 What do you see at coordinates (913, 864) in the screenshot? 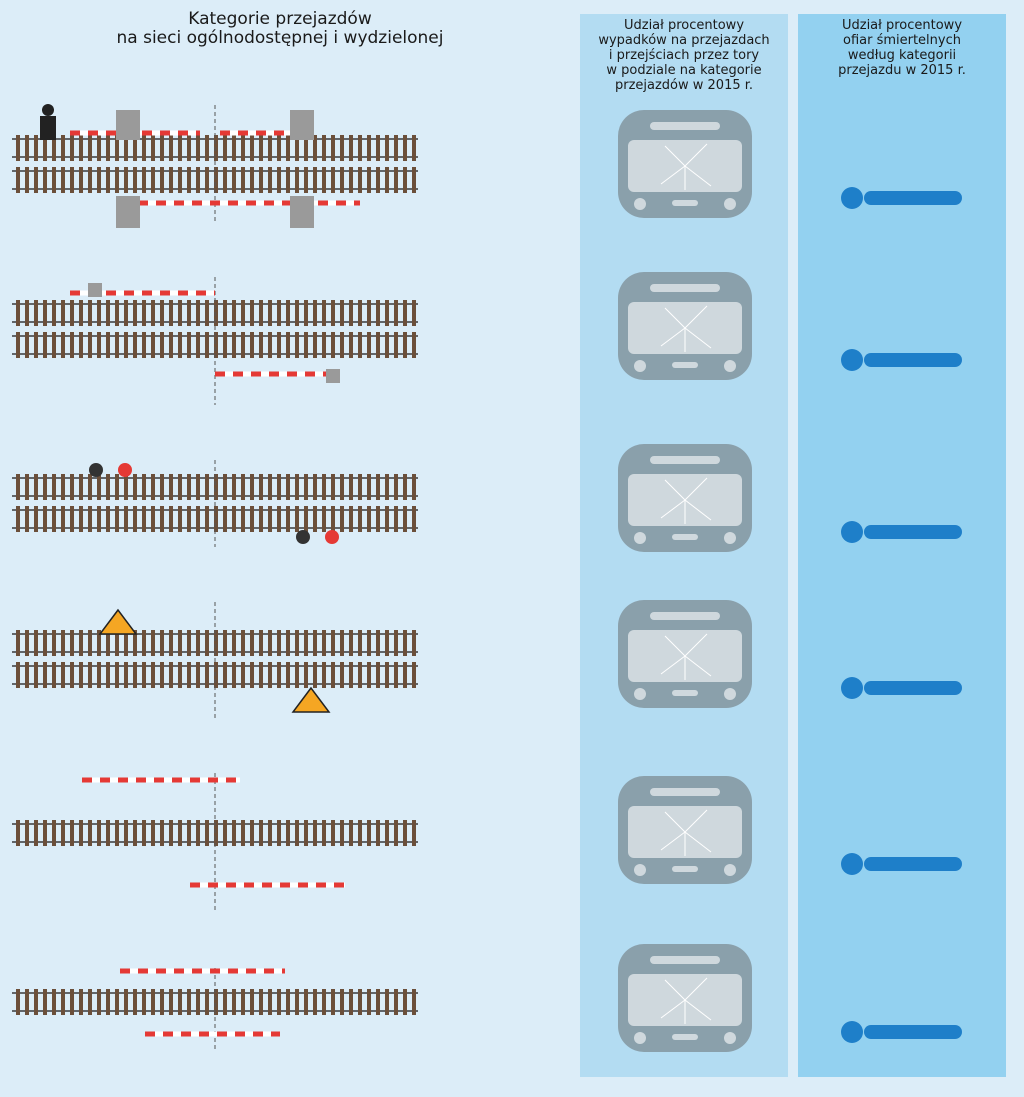
I see `person-icon` at bounding box center [913, 864].